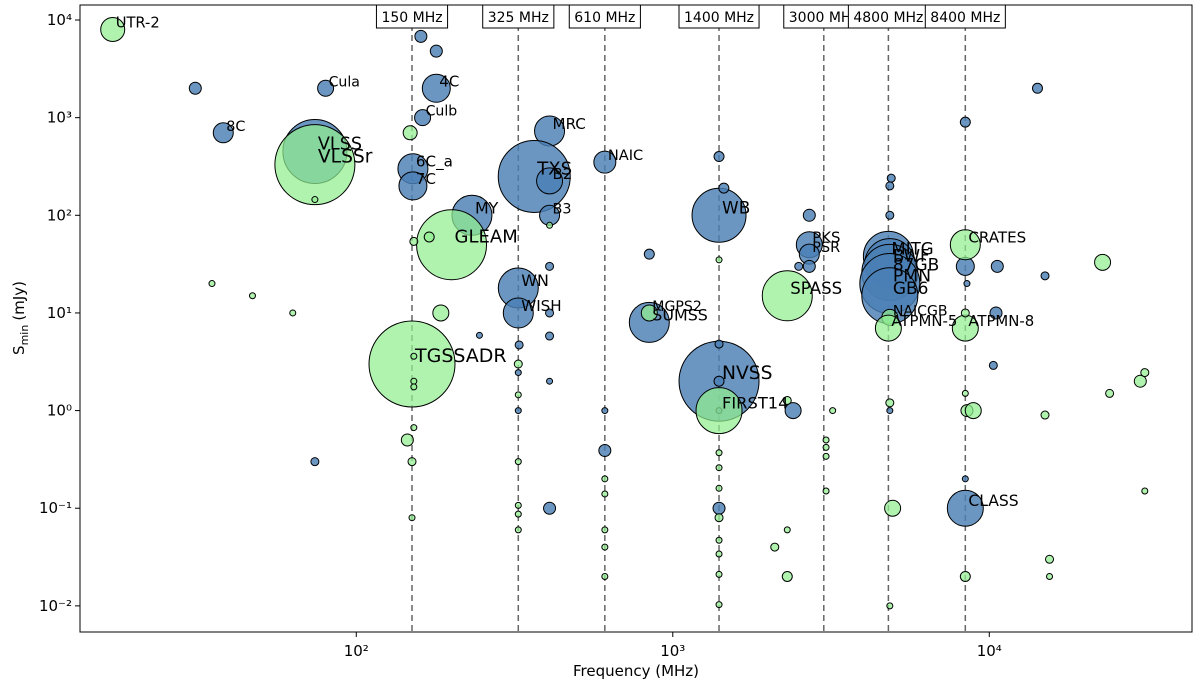 Image resolution: width=1200 pixels, height=688 pixels. I want to click on reference-label-text: 4800 MHz, so click(888, 18).